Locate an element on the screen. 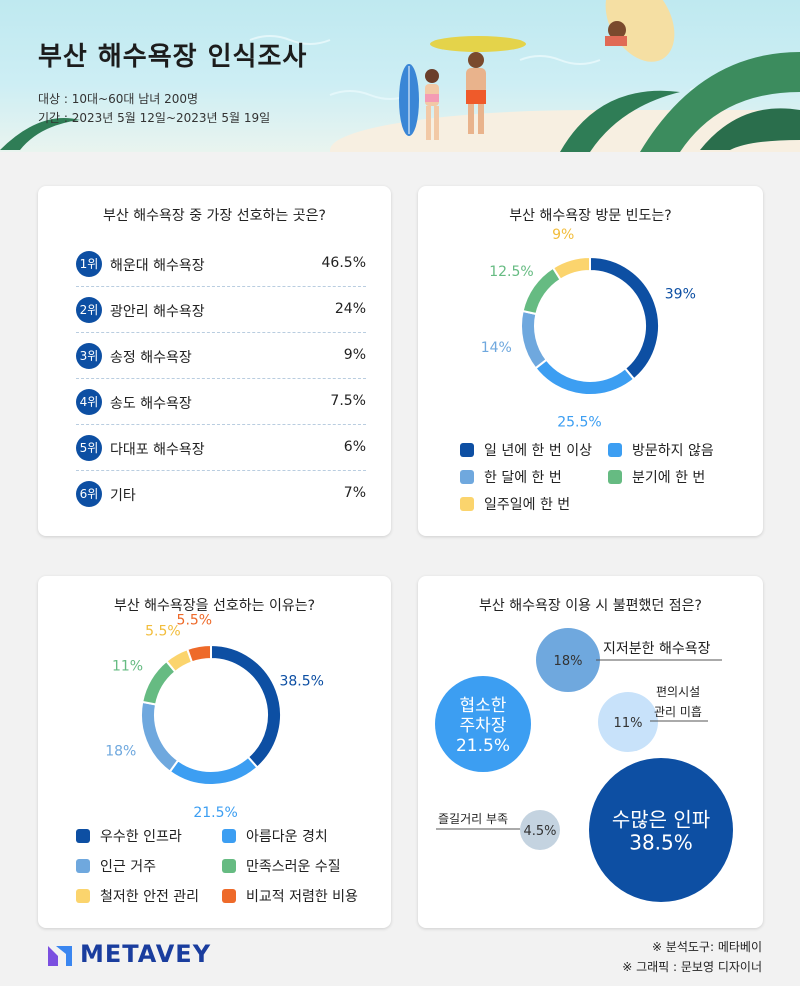 The width and height of the screenshot is (800, 986). table-row: 2위 광안리 해수욕장 24% is located at coordinates (221, 310).